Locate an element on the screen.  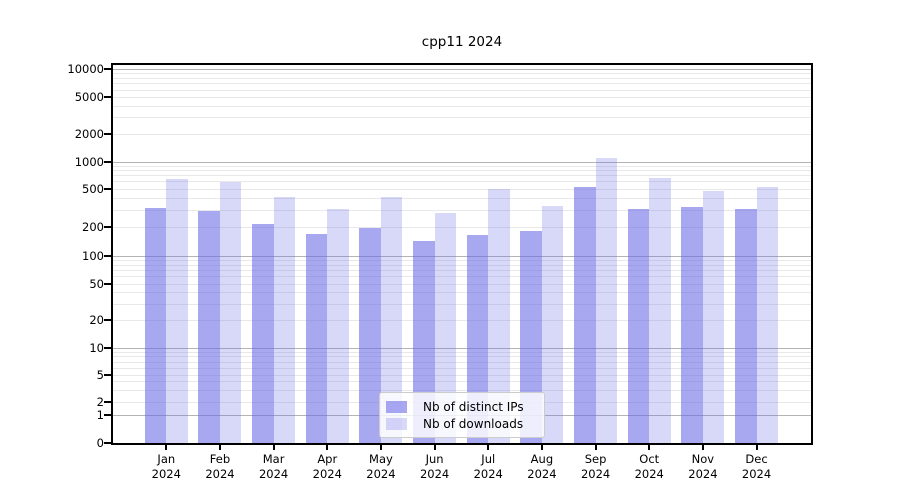
bar-distinct-ips-may is located at coordinates (370, 335).